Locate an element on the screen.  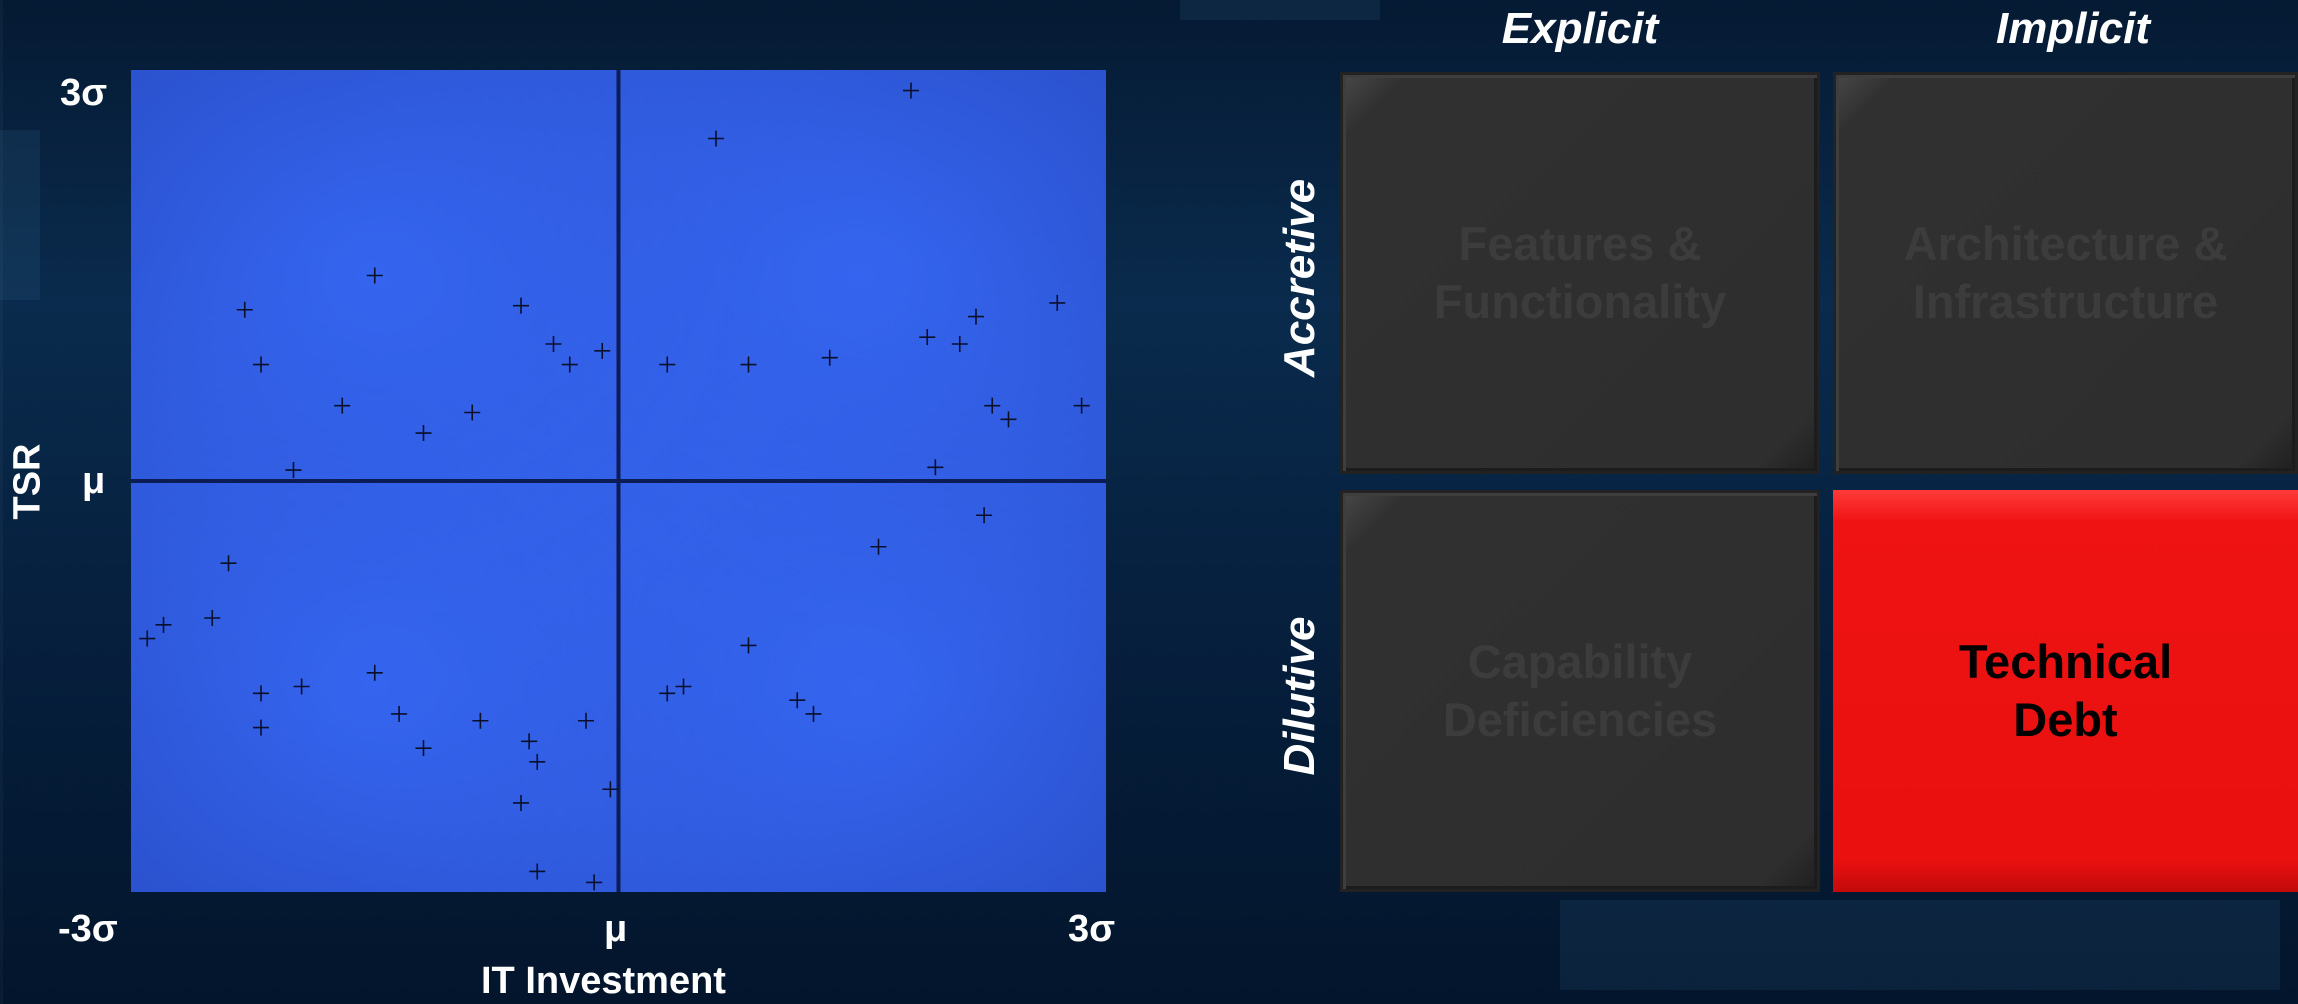
y-tick-top: 3σ is located at coordinates (84, 93).